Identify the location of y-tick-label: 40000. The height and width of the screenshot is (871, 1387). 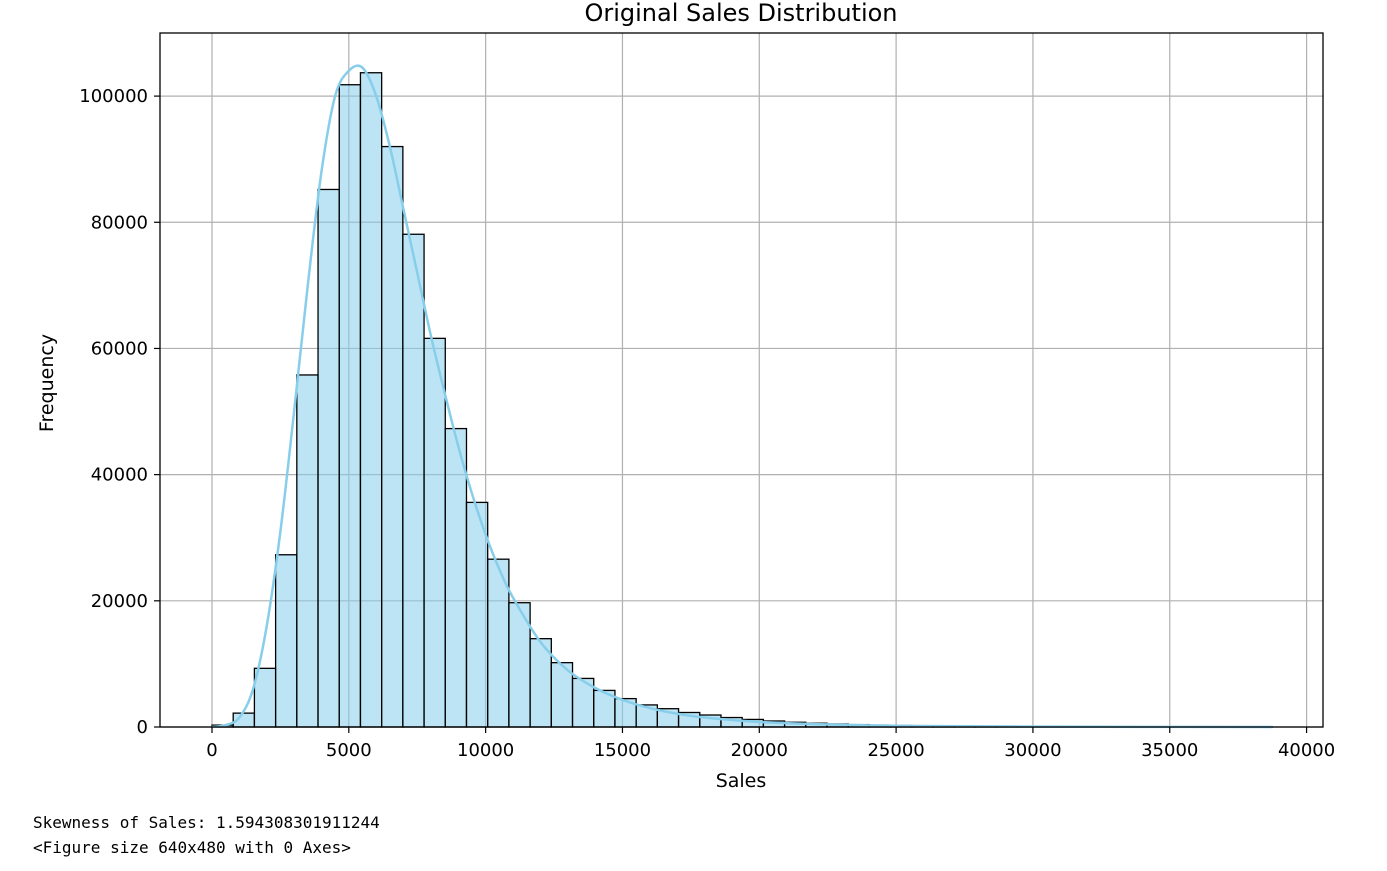
(119, 475).